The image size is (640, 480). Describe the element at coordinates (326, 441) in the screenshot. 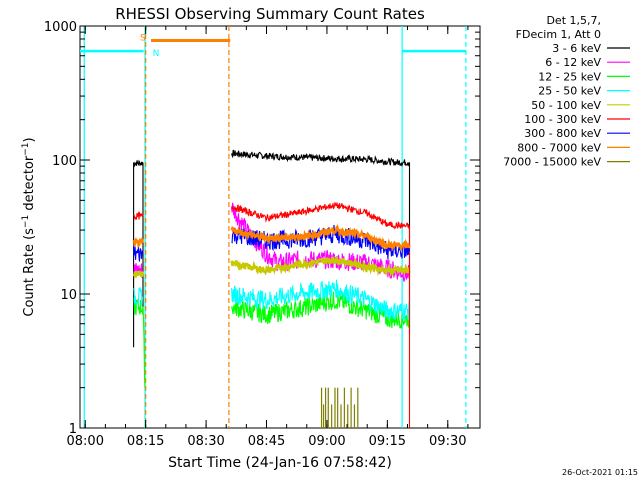

I see `x-tick-label-4: 09:00` at that location.